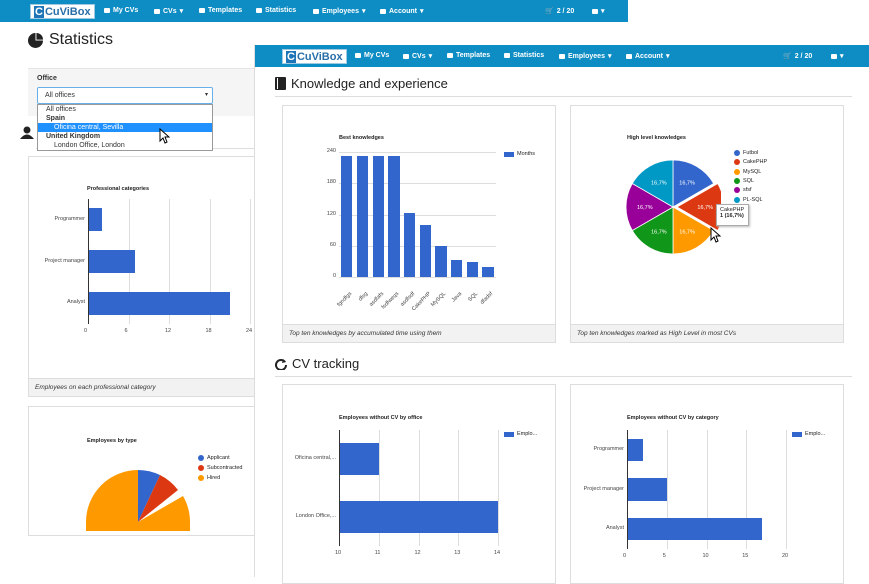 This screenshot has width=869, height=584. I want to click on back-logo-text: CuViBox, so click(67, 11).